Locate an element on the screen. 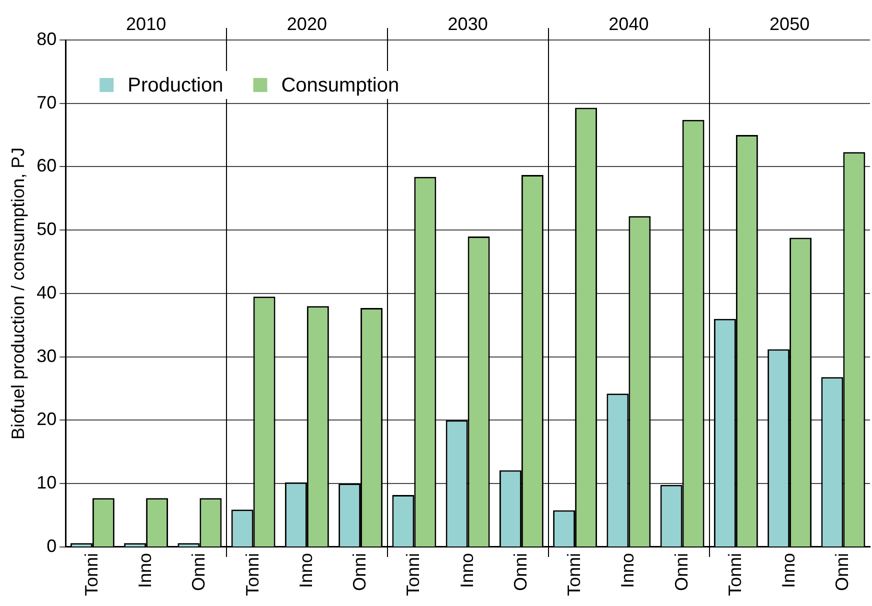 This screenshot has height=606, width=872. text: 2030 is located at coordinates (468, 24).